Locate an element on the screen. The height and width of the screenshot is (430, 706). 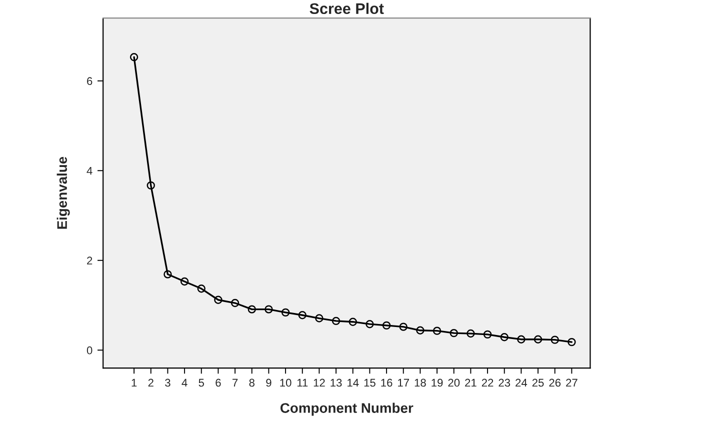
x-tick-label: 1 is located at coordinates (134, 382).